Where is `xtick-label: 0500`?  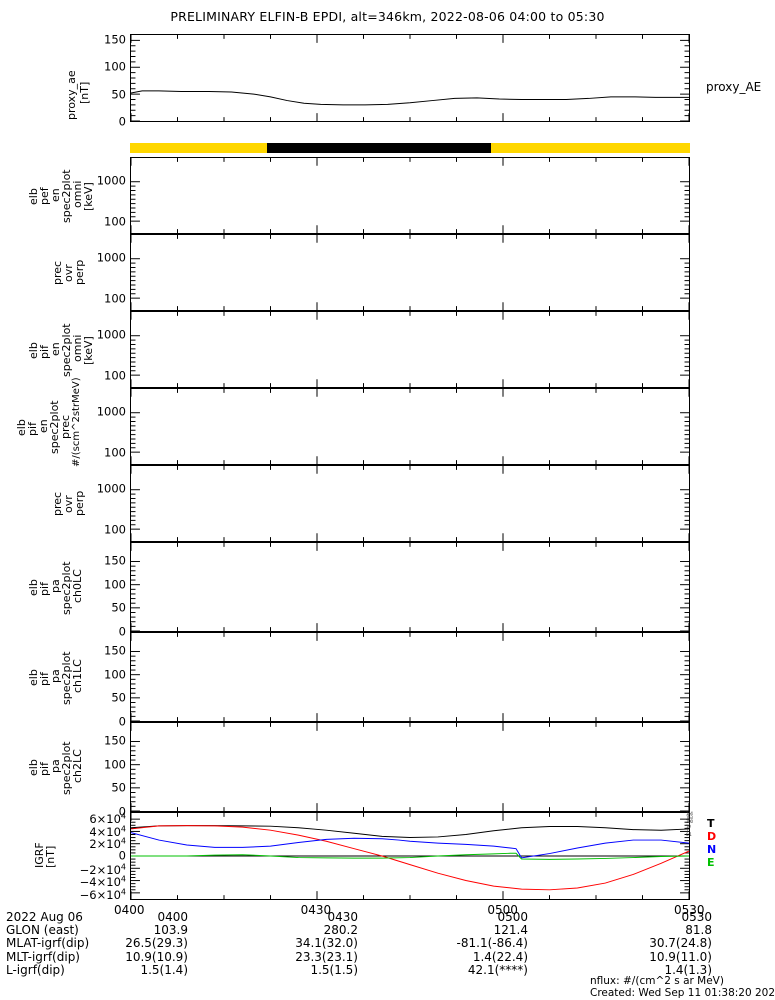 xtick-label: 0500 is located at coordinates (502, 910).